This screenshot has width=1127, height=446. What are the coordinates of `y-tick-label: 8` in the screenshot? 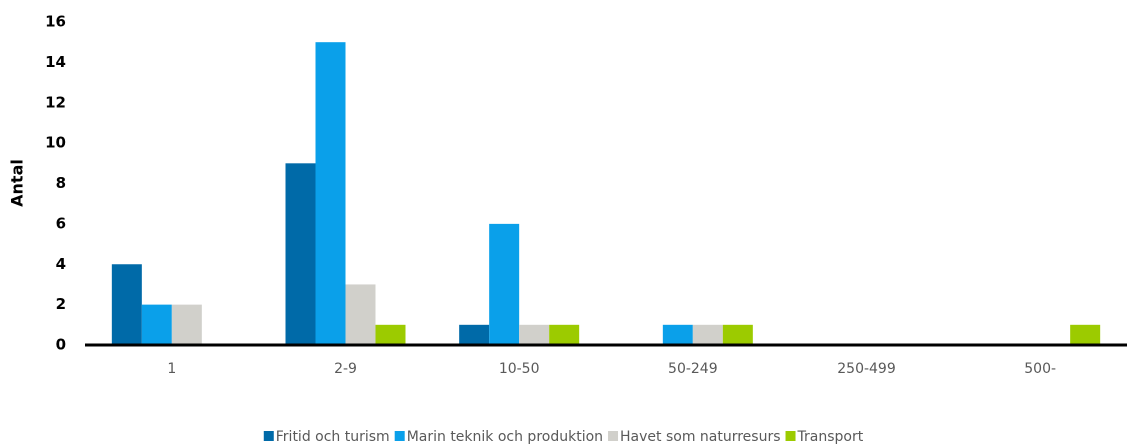 It's located at (61, 183).